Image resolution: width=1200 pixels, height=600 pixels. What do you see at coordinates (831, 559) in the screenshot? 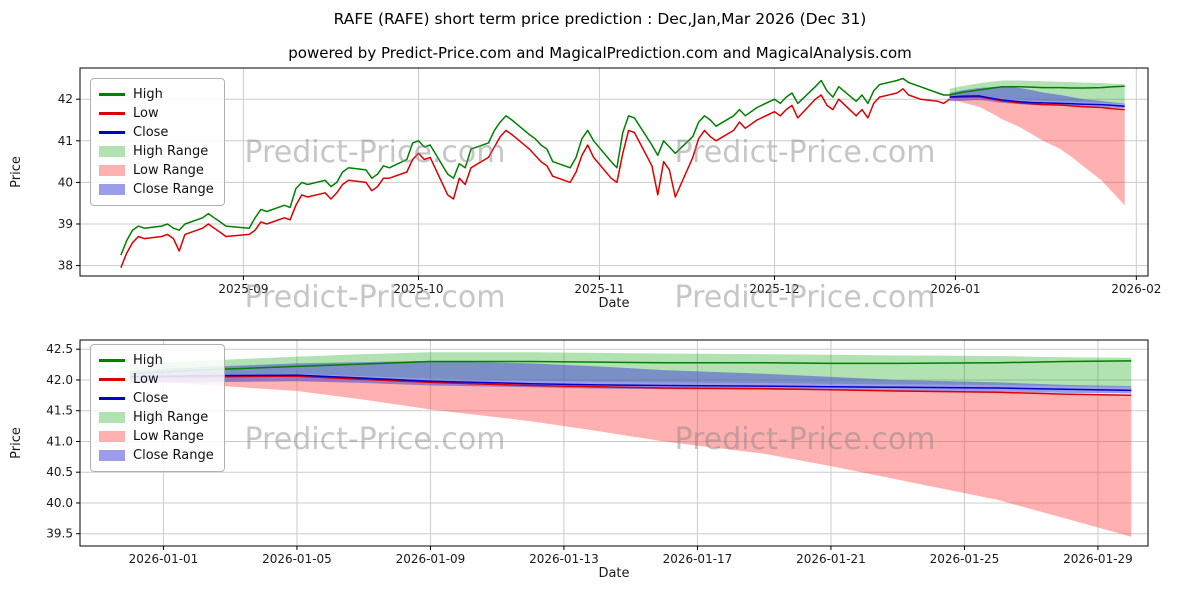
I see `x-tick-label: 2026-01-21` at bounding box center [831, 559].